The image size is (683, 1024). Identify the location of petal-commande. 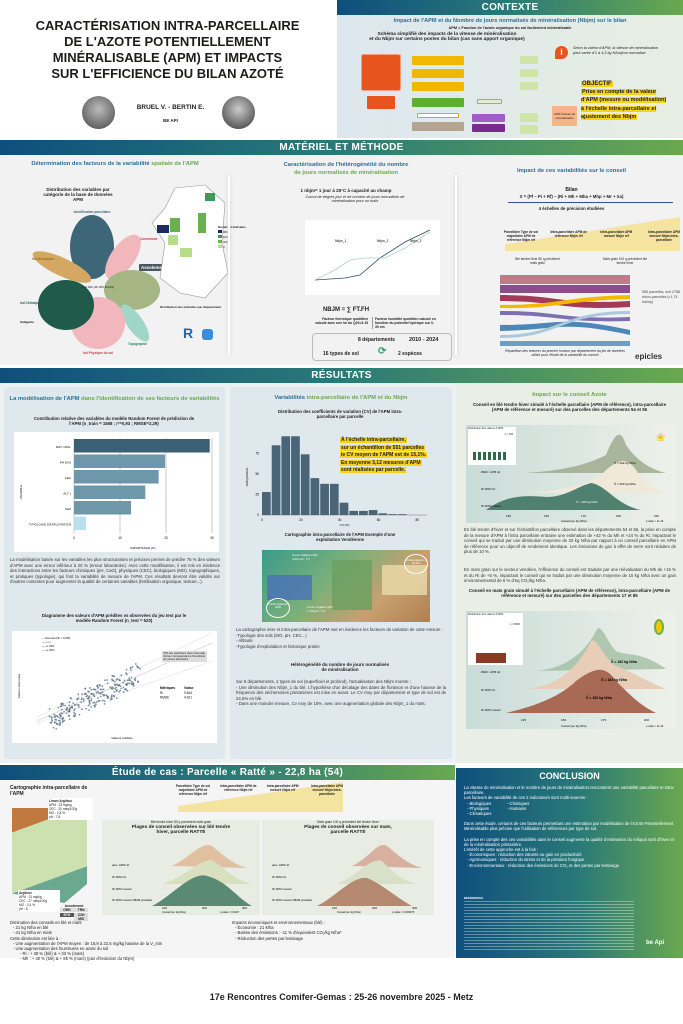
(123, 257).